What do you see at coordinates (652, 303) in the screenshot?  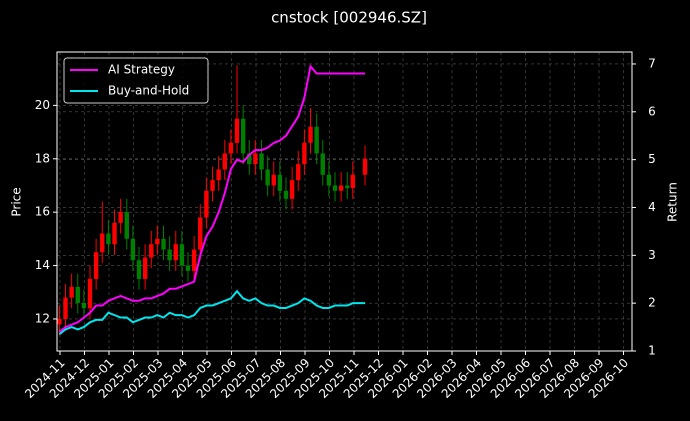 I see `y2-tick-label: 2` at bounding box center [652, 303].